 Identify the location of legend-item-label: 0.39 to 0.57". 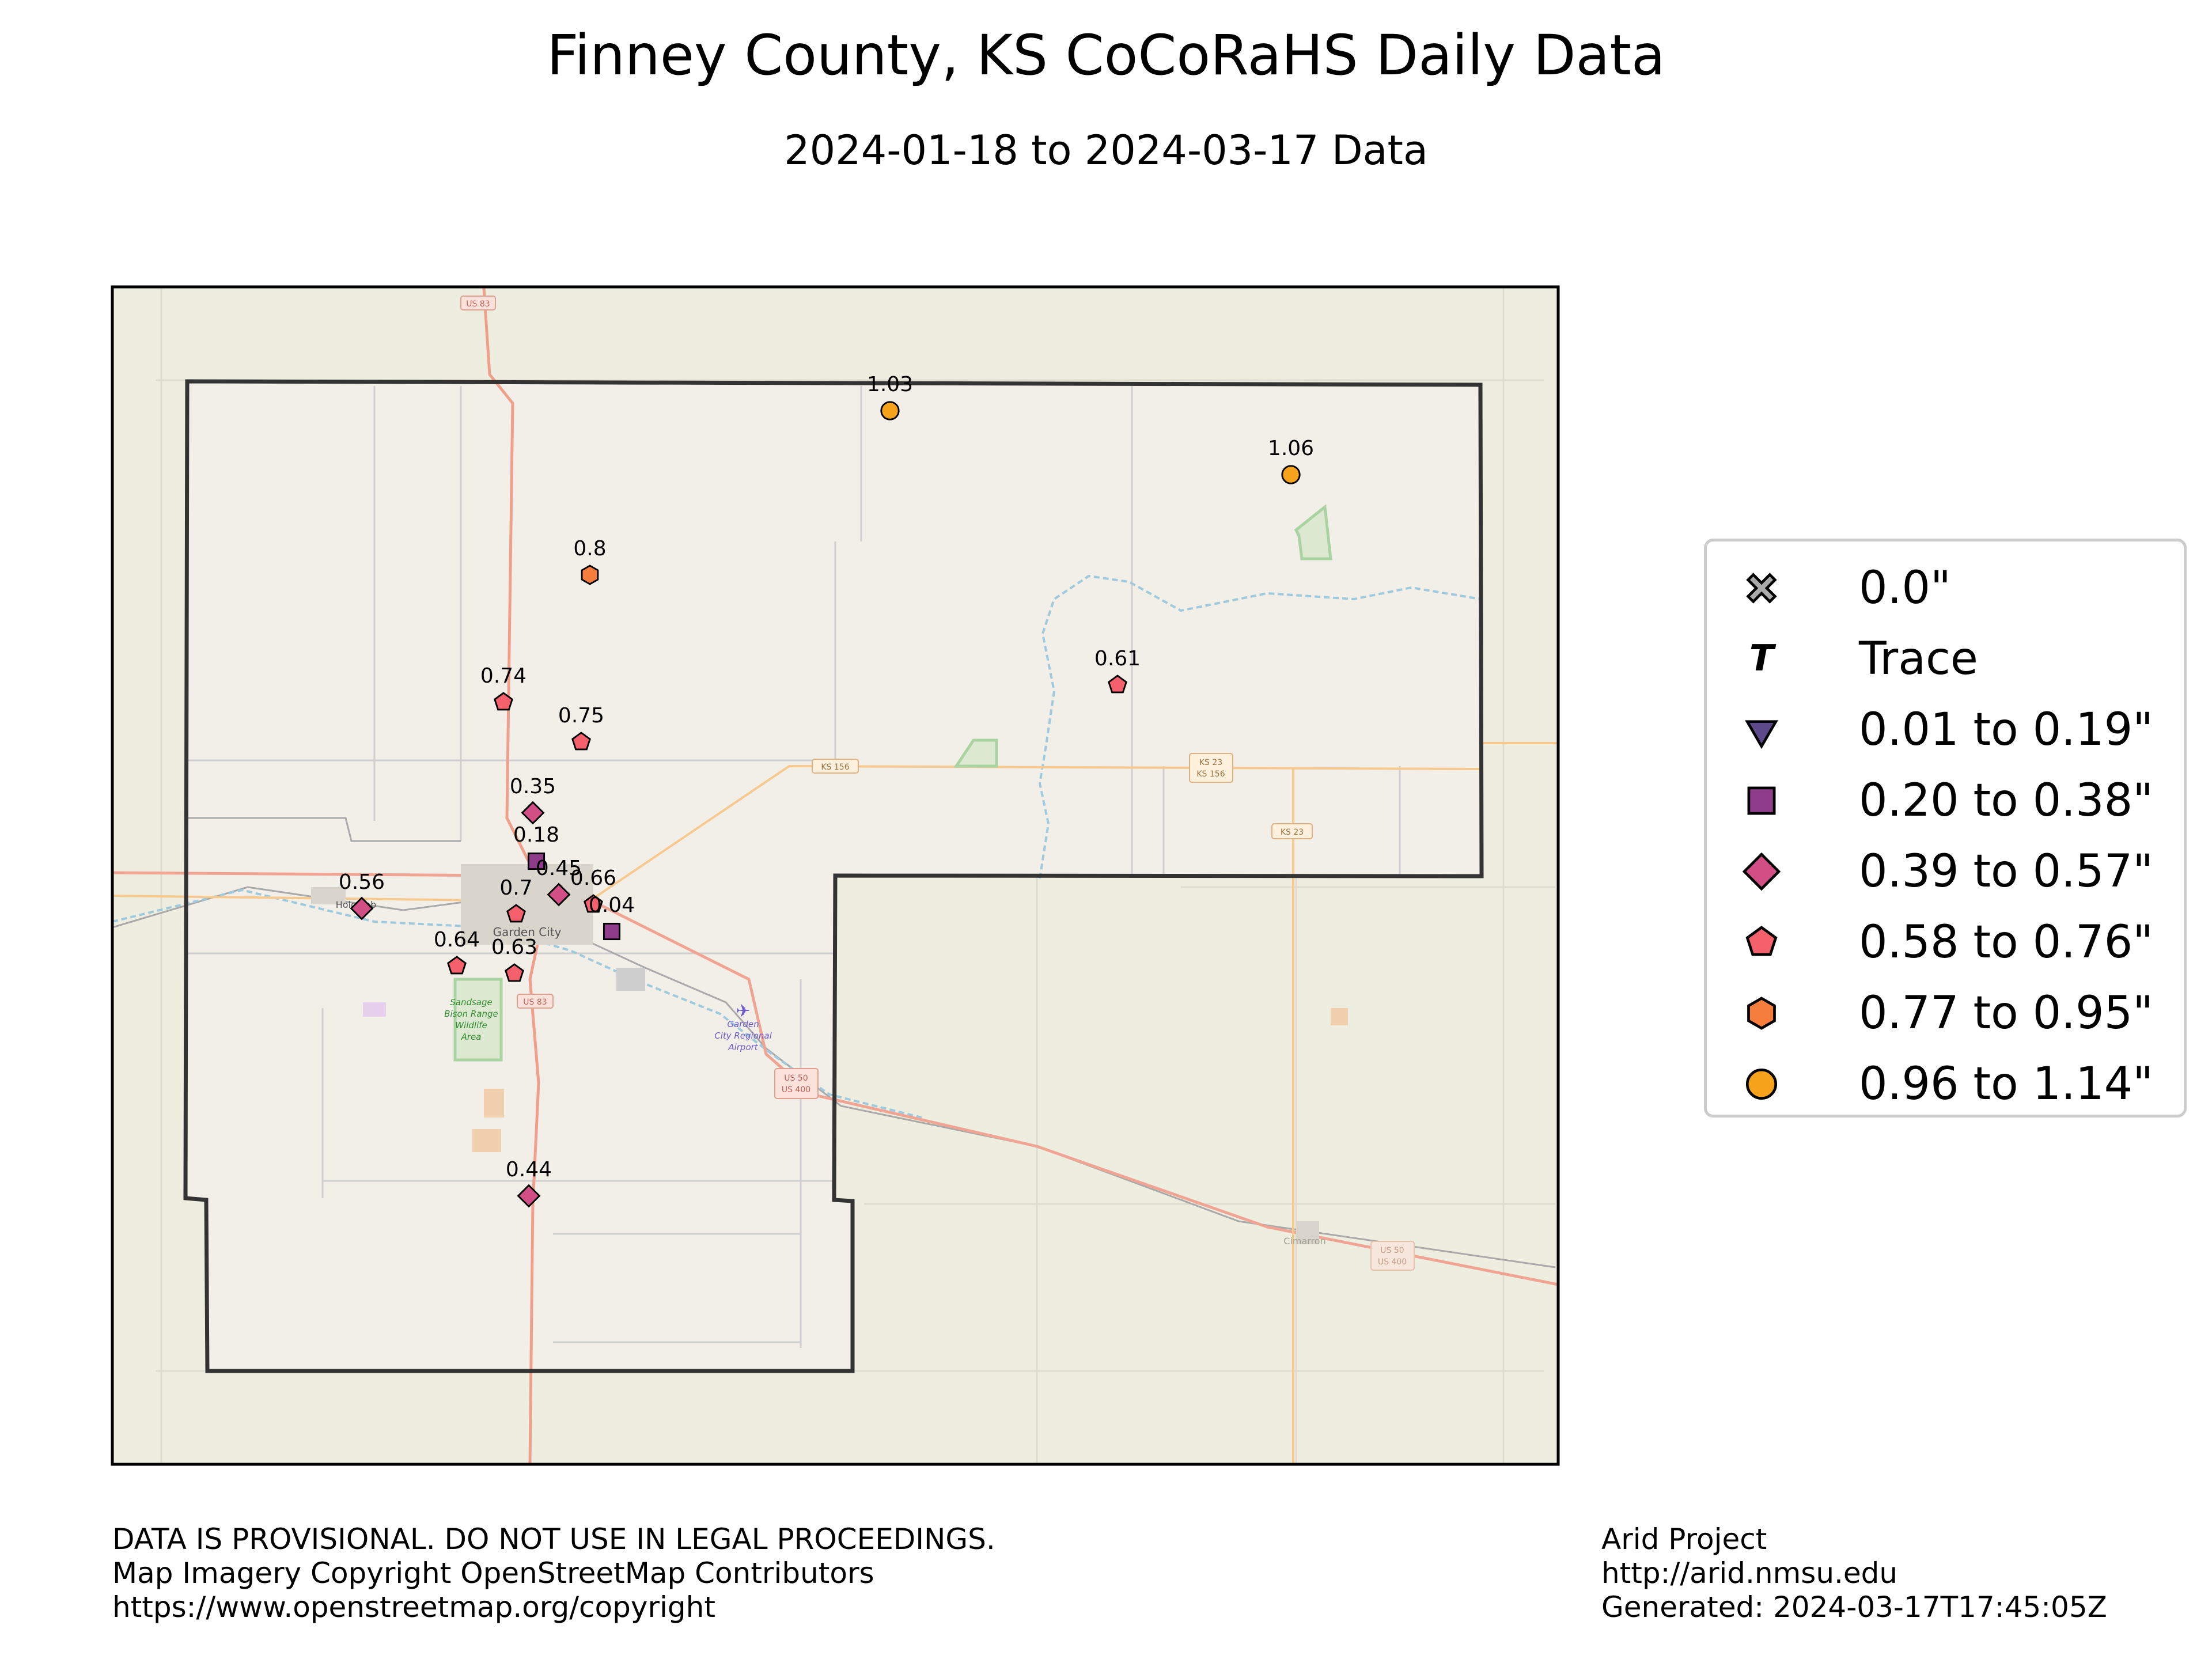
(2006, 871).